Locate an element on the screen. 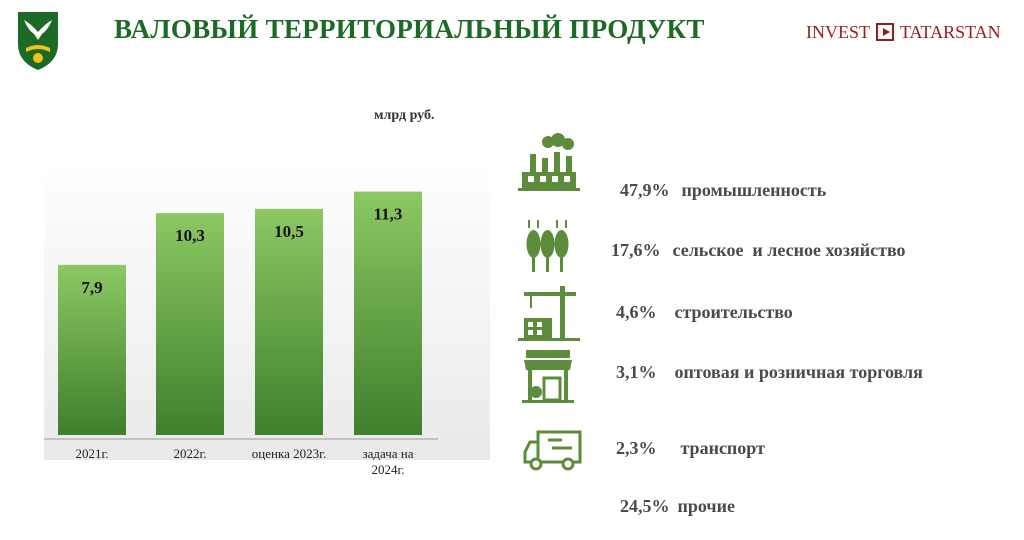 Image resolution: width=1024 pixels, height=540 pixels. municipal-crest-icon is located at coordinates (38, 41).